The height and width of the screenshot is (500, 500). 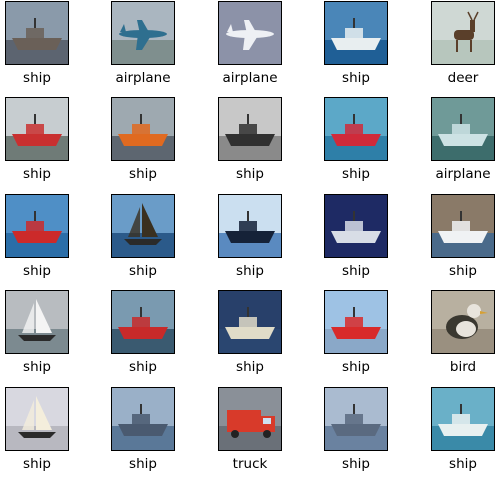 I want to click on grid-cell: truck, so click(x=250, y=430).